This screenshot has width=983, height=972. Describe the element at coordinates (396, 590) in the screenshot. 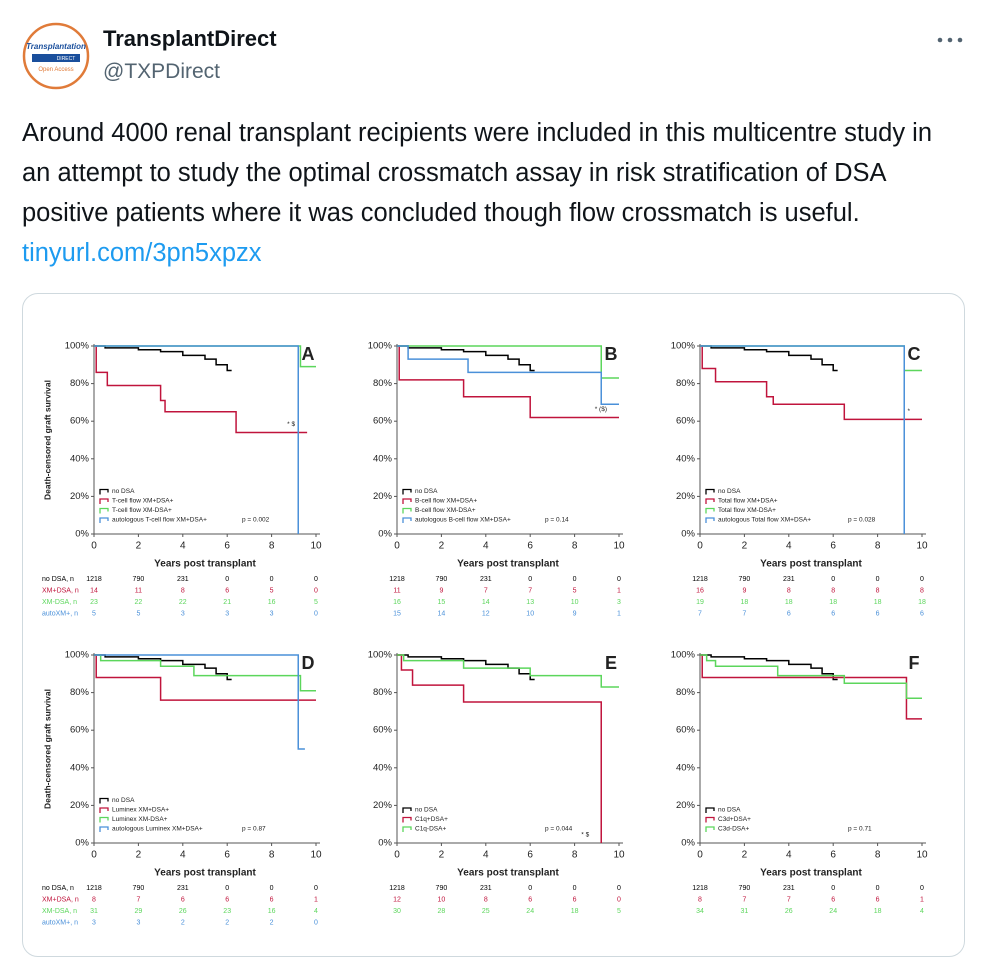

I see `risk-count: 11` at that location.